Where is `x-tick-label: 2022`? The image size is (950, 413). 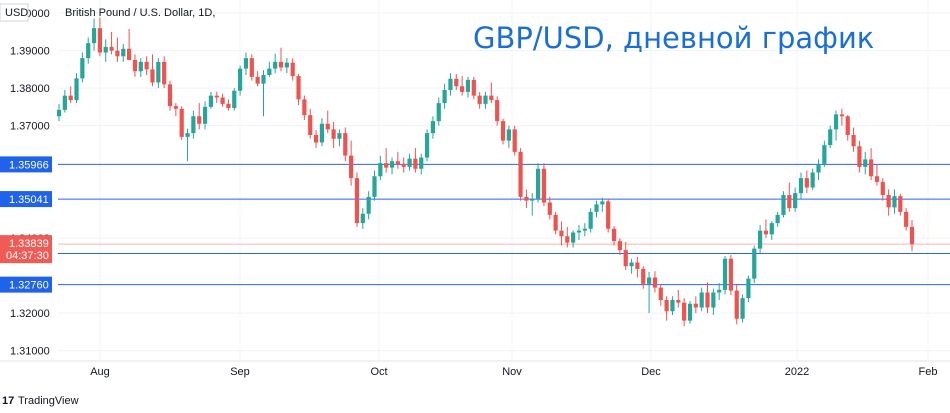 x-tick-label: 2022 is located at coordinates (797, 372).